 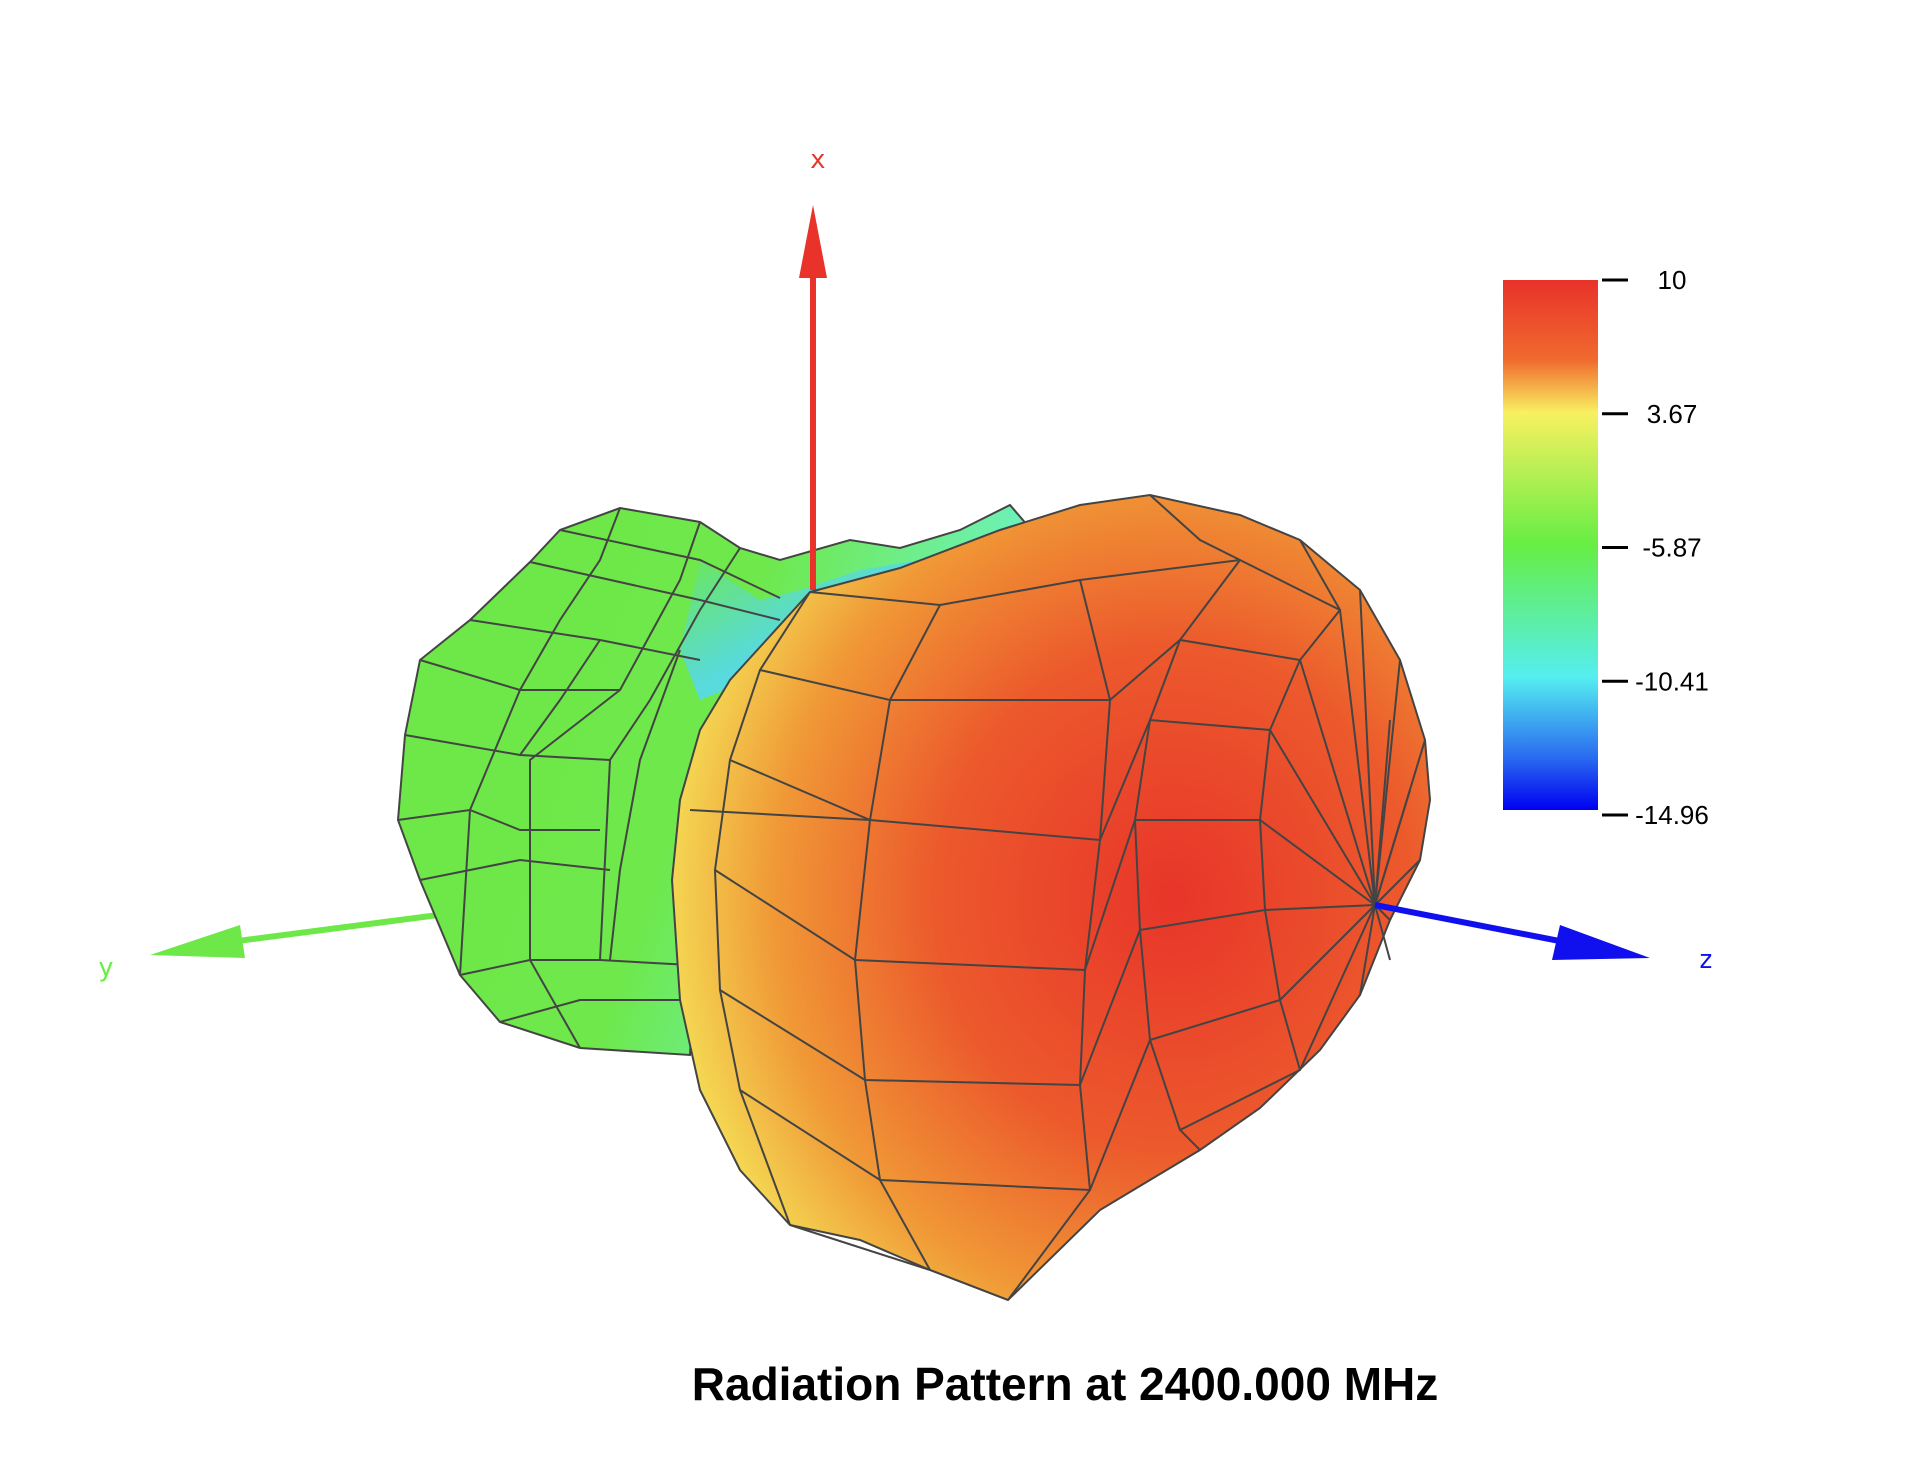 What do you see at coordinates (1672, 815) in the screenshot?
I see `colorbar-tick-label: -14.96` at bounding box center [1672, 815].